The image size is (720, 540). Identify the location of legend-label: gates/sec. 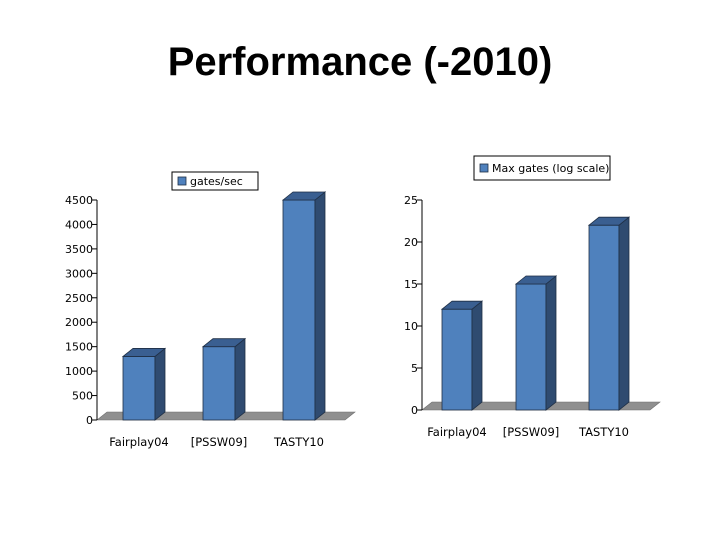
(216, 181).